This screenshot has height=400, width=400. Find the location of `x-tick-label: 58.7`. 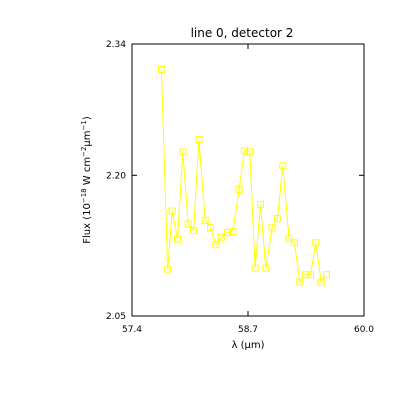

x-tick-label: 58.7 is located at coordinates (248, 330).